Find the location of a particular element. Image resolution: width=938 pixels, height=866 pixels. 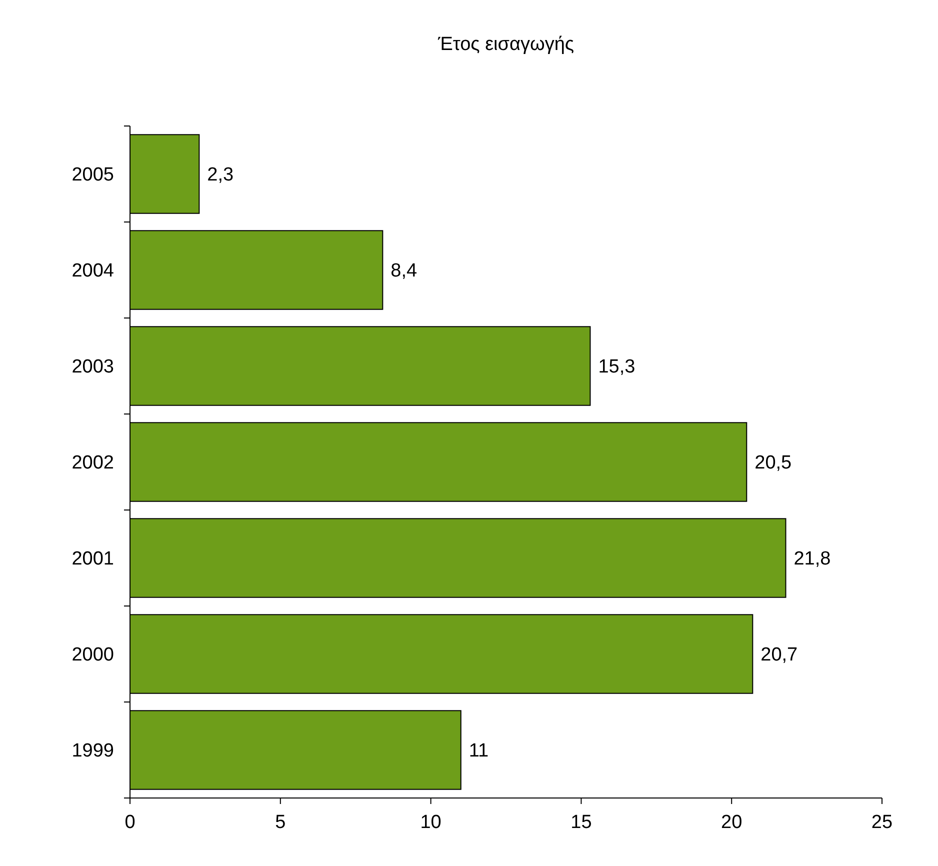

y-tick-label: 2002 is located at coordinates (93, 463).